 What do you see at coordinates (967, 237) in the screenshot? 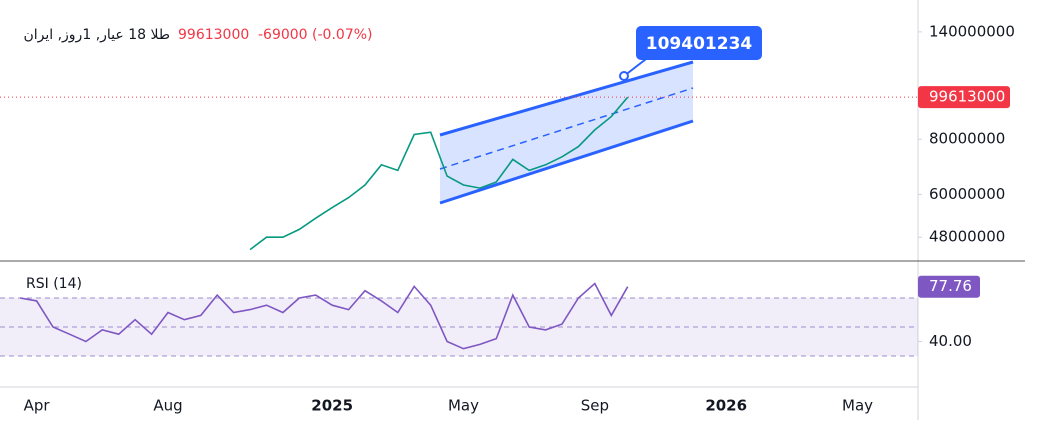
I see `y-tick-label: 48000000` at bounding box center [967, 237].